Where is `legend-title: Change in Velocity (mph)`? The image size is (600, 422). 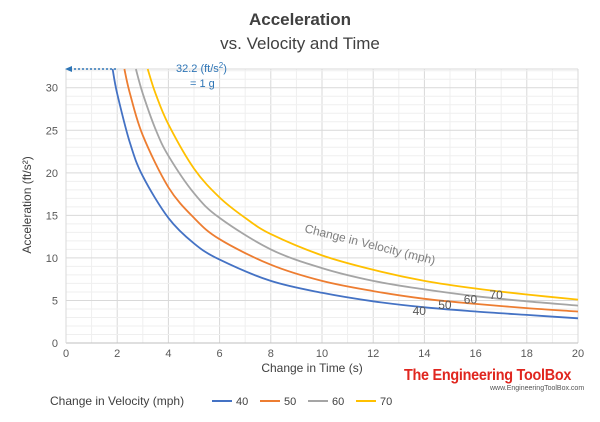 legend-title: Change in Velocity (mph) is located at coordinates (117, 401).